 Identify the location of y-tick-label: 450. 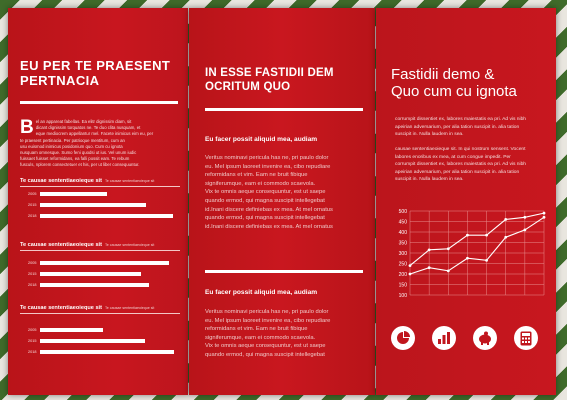
(403, 222).